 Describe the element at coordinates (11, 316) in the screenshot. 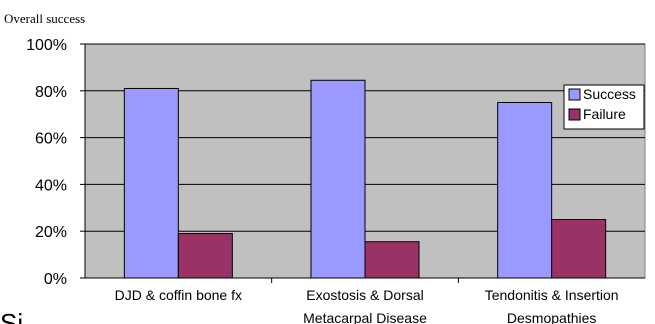

I see `stray-text: Si` at that location.